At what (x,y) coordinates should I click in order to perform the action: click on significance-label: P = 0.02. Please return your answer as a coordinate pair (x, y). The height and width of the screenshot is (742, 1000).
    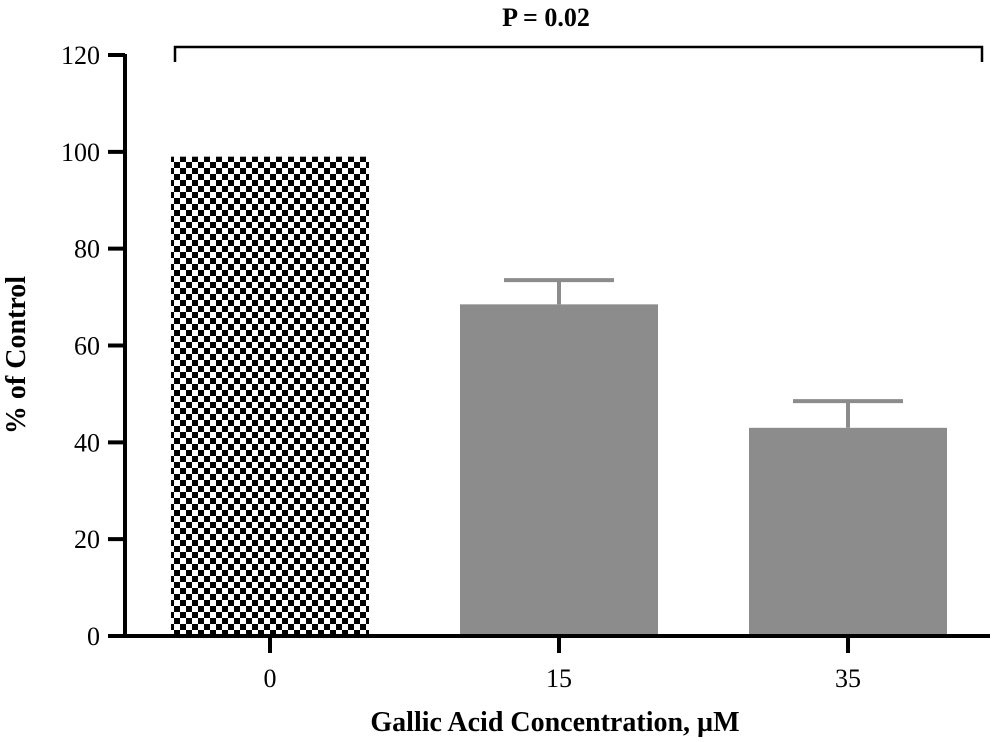
    Looking at the image, I should click on (546, 17).